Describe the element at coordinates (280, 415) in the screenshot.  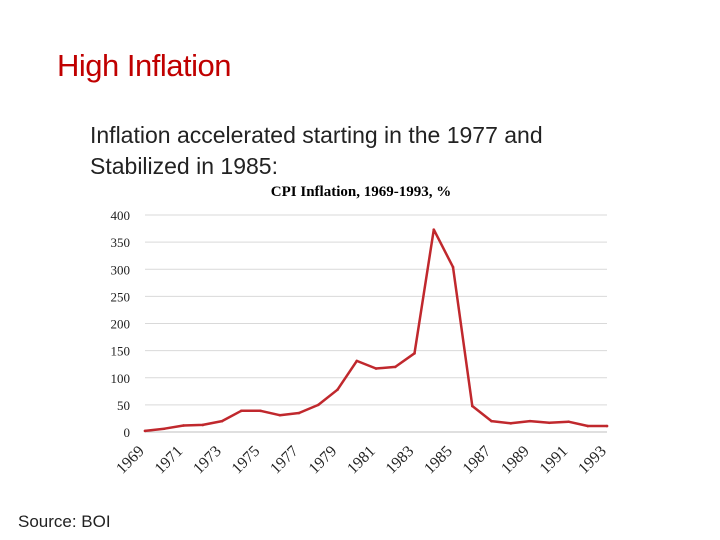
I see `data-point-1976` at that location.